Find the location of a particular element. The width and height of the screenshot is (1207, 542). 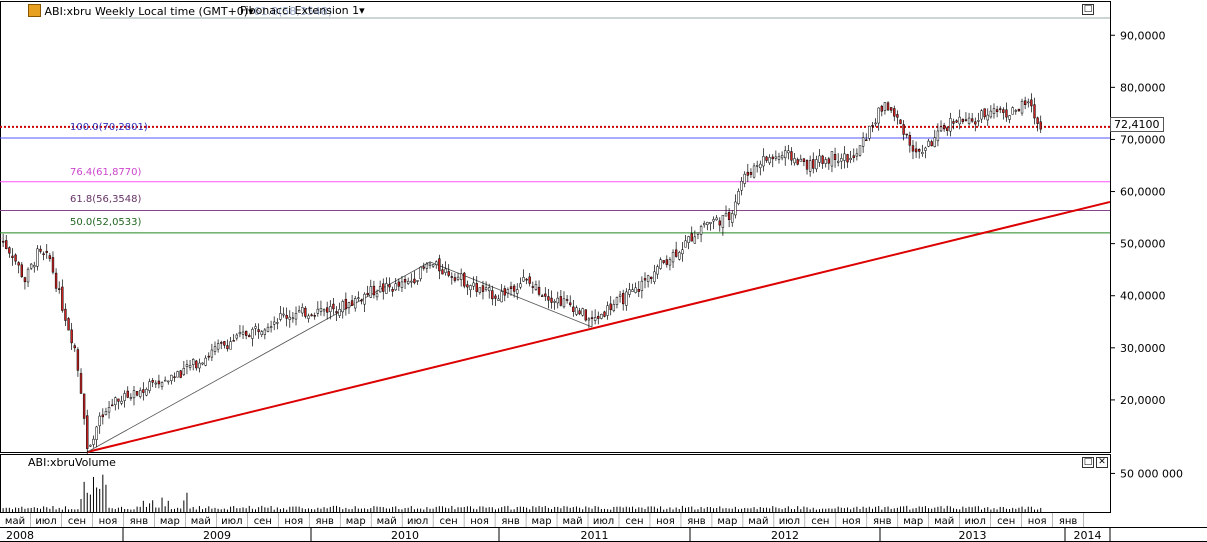

last-price-tag: 72,4100 is located at coordinates (1137, 124).